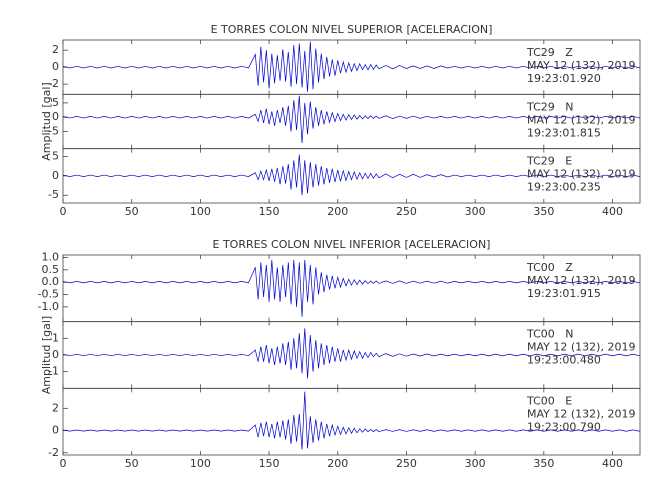  Describe the element at coordinates (549, 400) in the screenshot. I see `trace-label: TC00 E` at that location.